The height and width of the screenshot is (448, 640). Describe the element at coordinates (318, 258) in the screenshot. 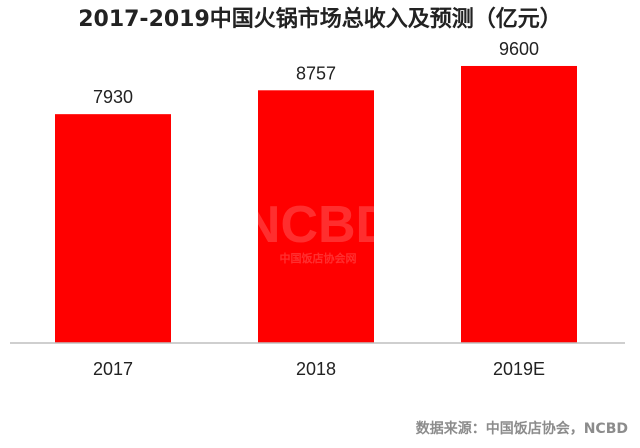

I see `watermark-caption: 中国饭店协会网` at that location.